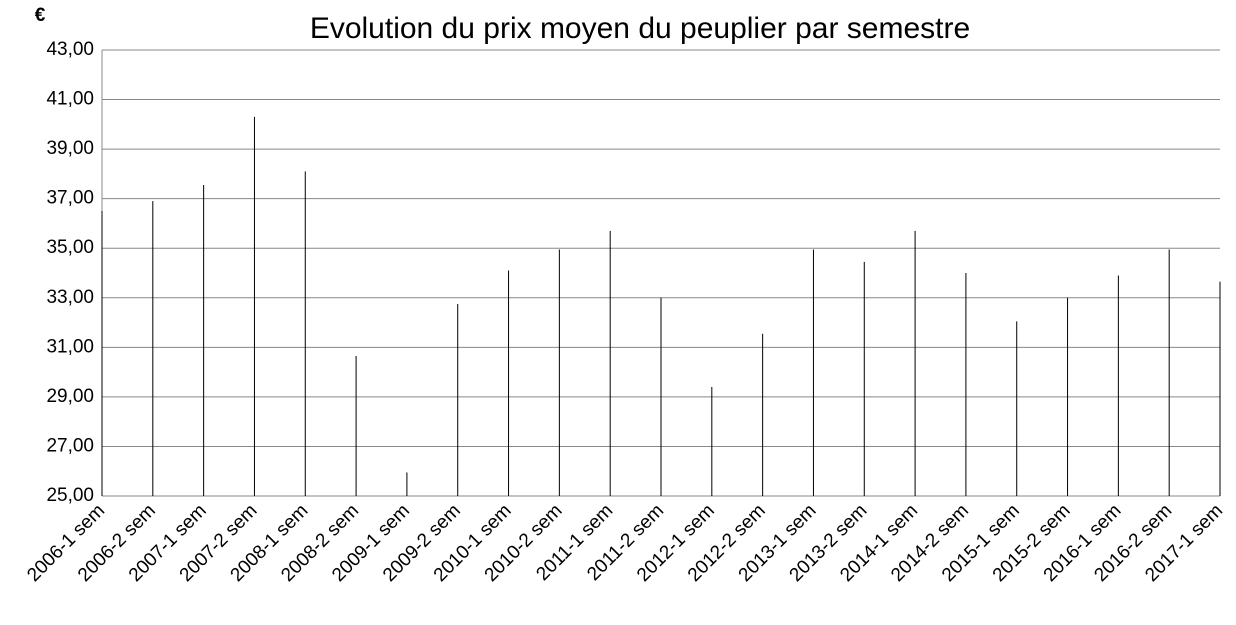 This screenshot has height=625, width=1236. I want to click on y-tick-label: 25,00, so click(70, 495).